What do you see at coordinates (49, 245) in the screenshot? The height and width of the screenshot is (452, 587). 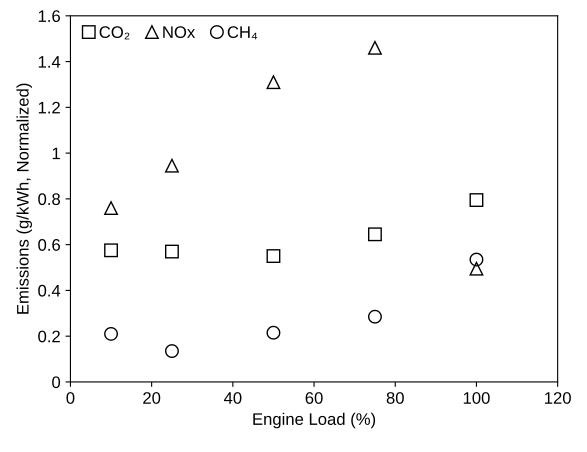 I see `y-tick-label: 0.6` at bounding box center [49, 245].